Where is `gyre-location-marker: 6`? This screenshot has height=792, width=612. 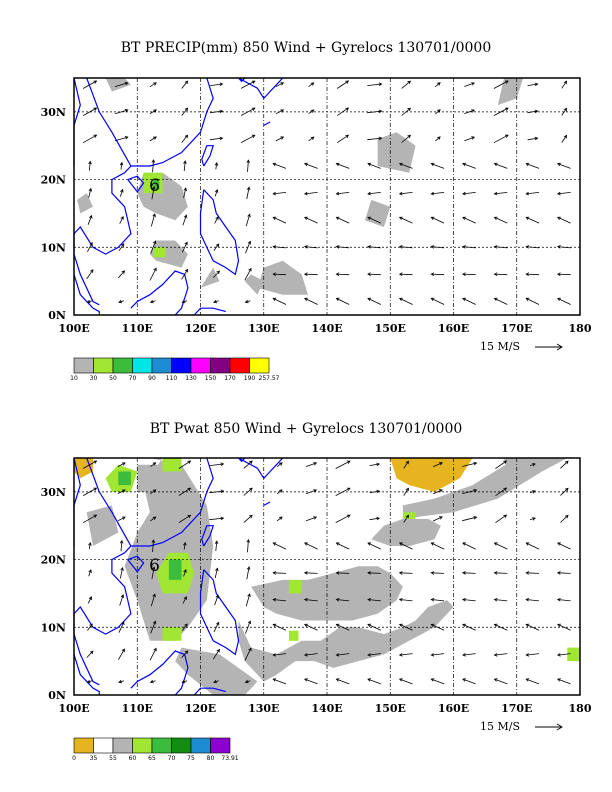 gyre-location-marker: 6 is located at coordinates (154, 566).